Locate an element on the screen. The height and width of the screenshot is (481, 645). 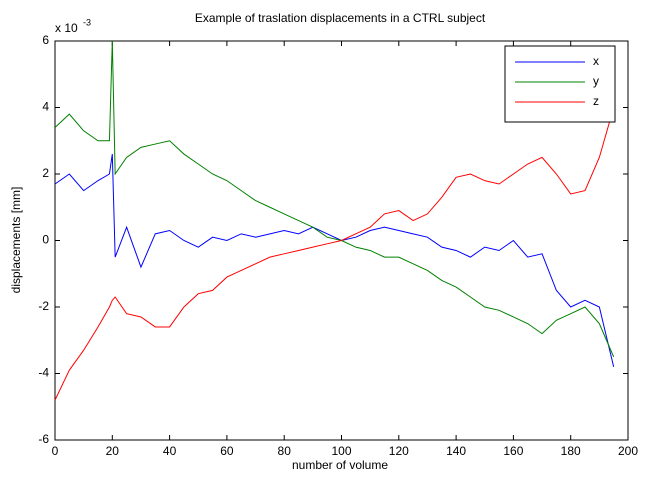
y-tick-label: 2 is located at coordinates (45, 173).